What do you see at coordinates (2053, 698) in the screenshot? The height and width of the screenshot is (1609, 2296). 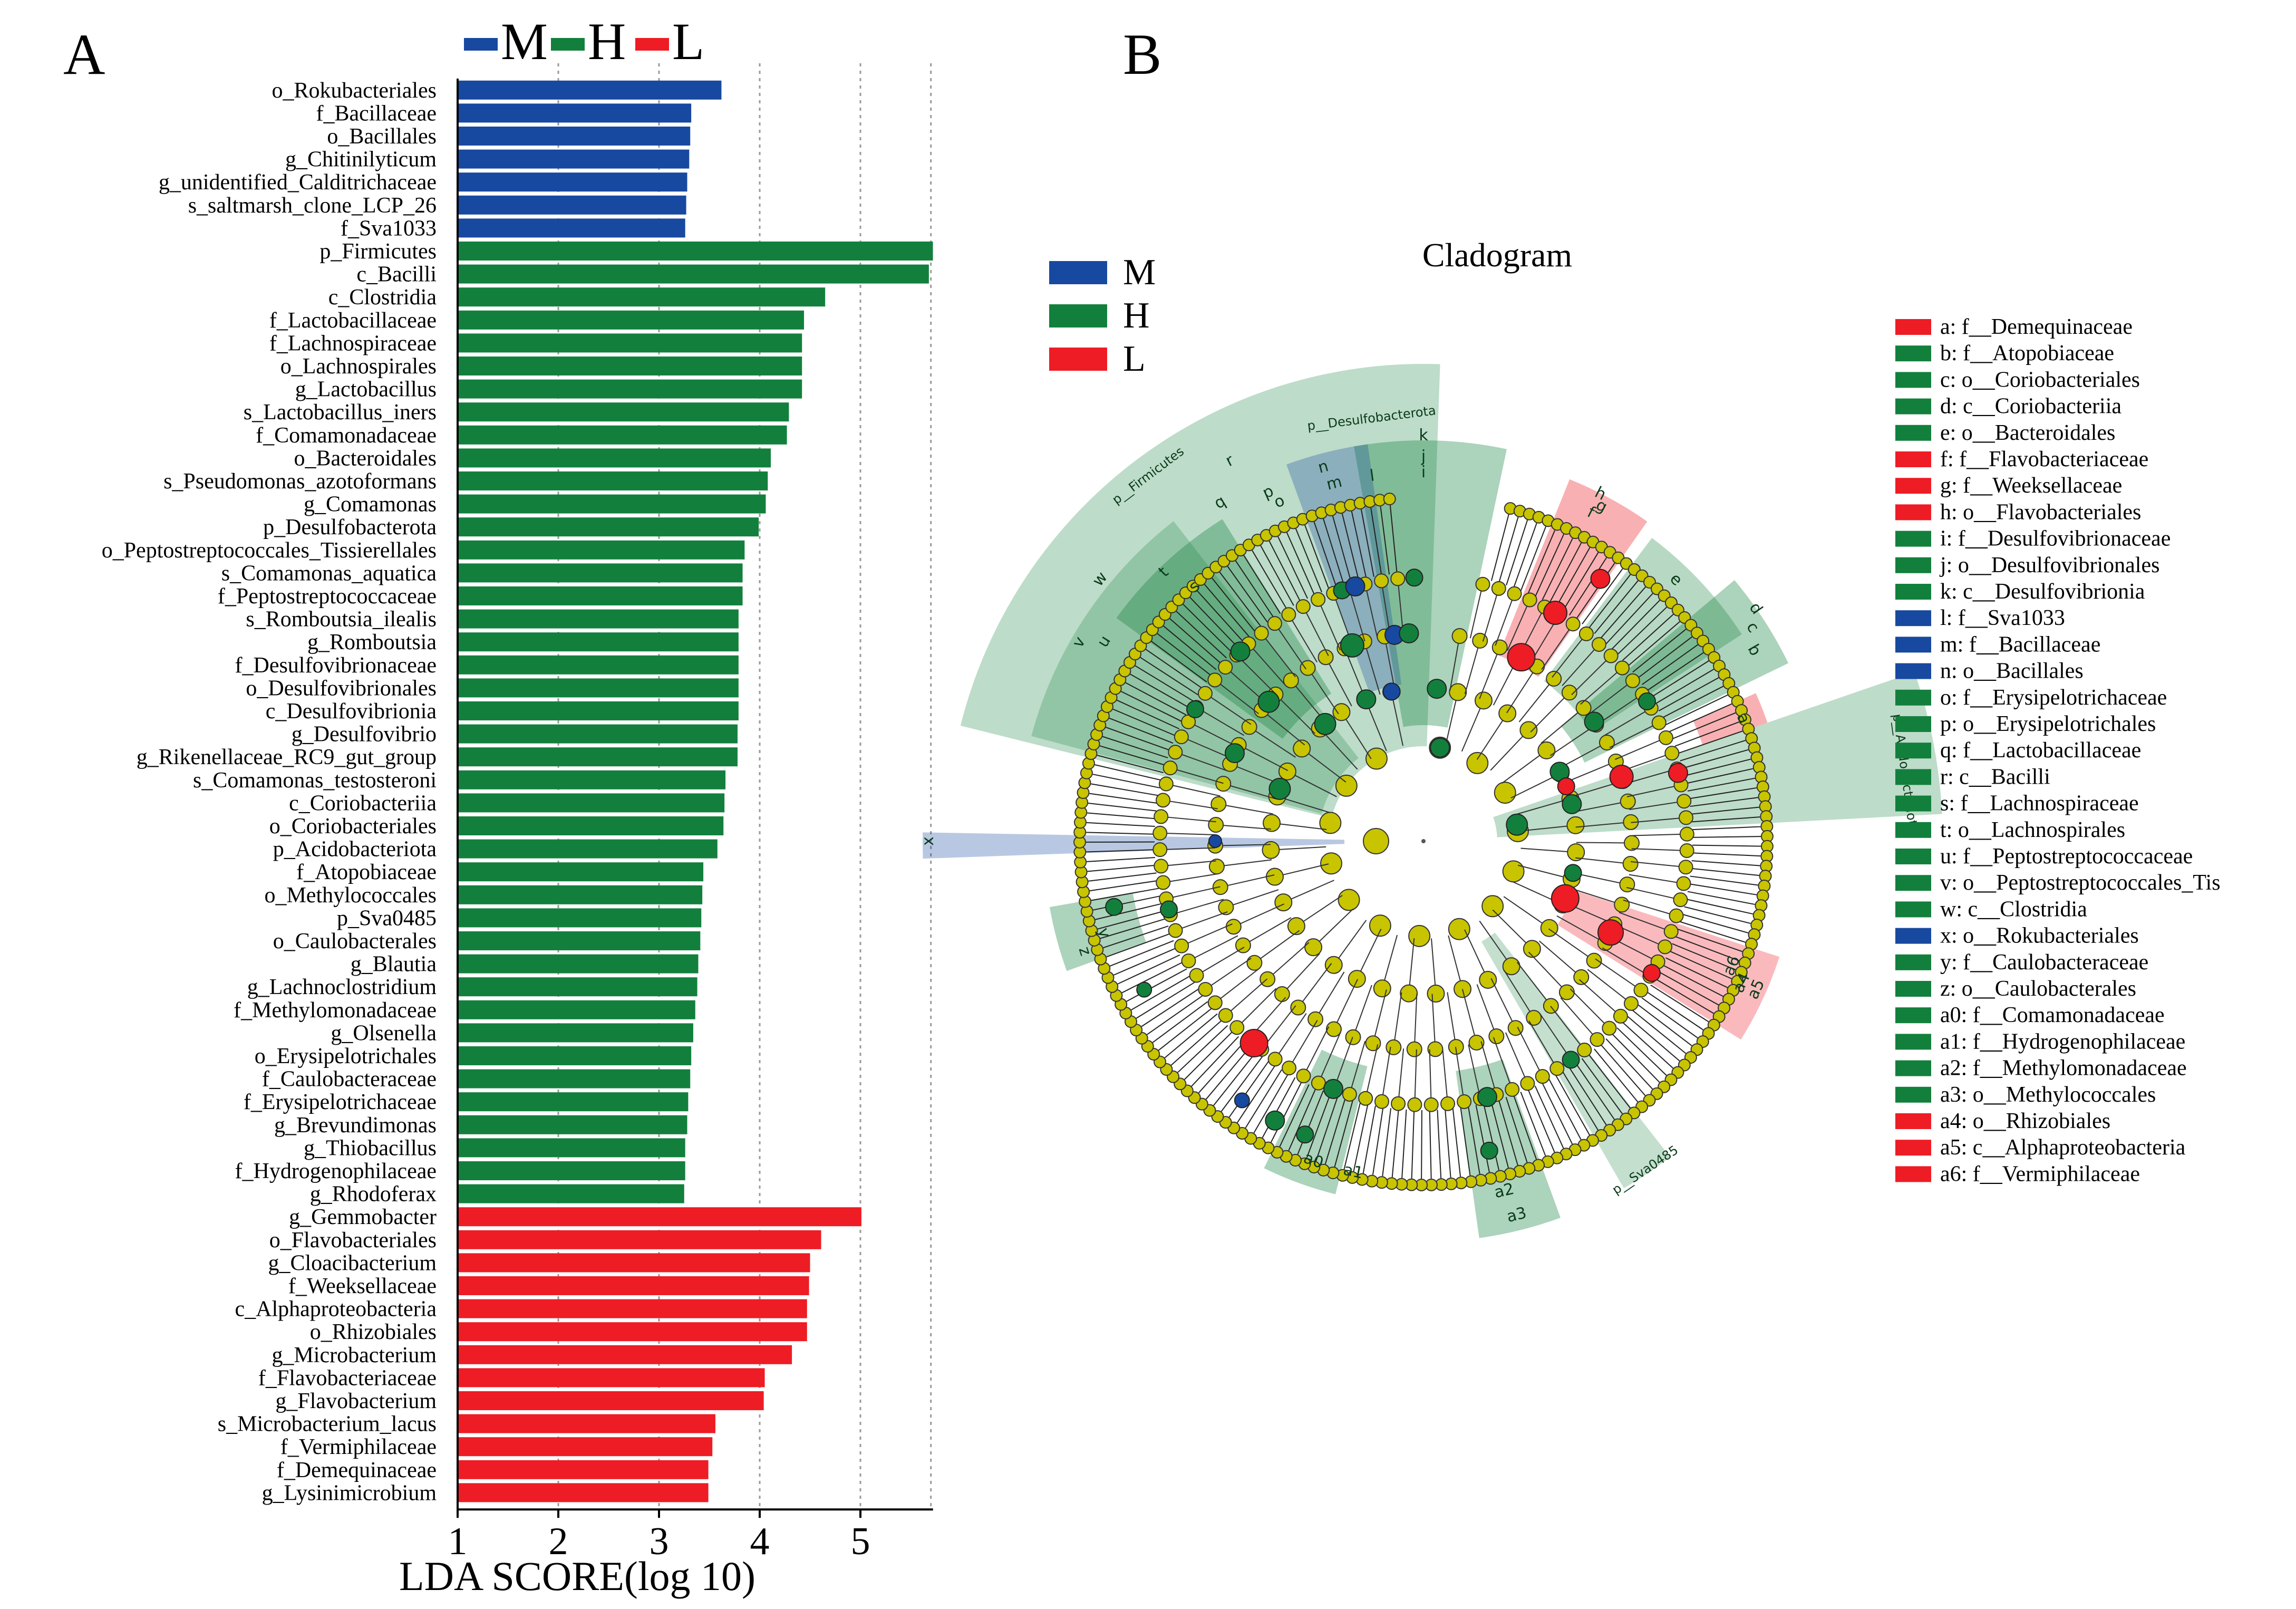 I see `key-label: o: f__Erysipelotrichaceae` at bounding box center [2053, 698].